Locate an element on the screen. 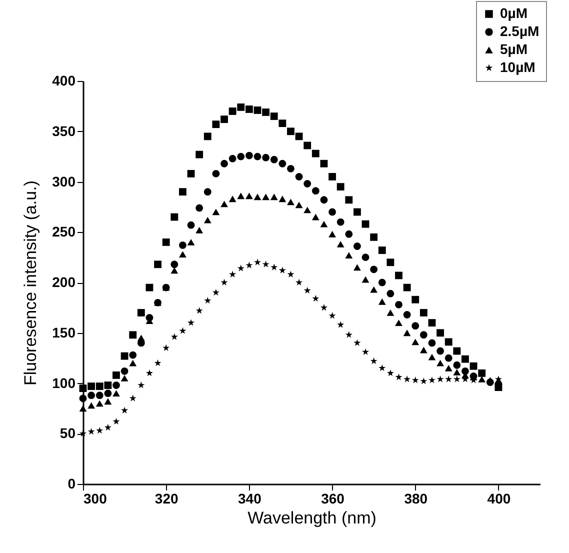 This screenshot has width=569, height=553. legend-label: 0µM is located at coordinates (514, 13).